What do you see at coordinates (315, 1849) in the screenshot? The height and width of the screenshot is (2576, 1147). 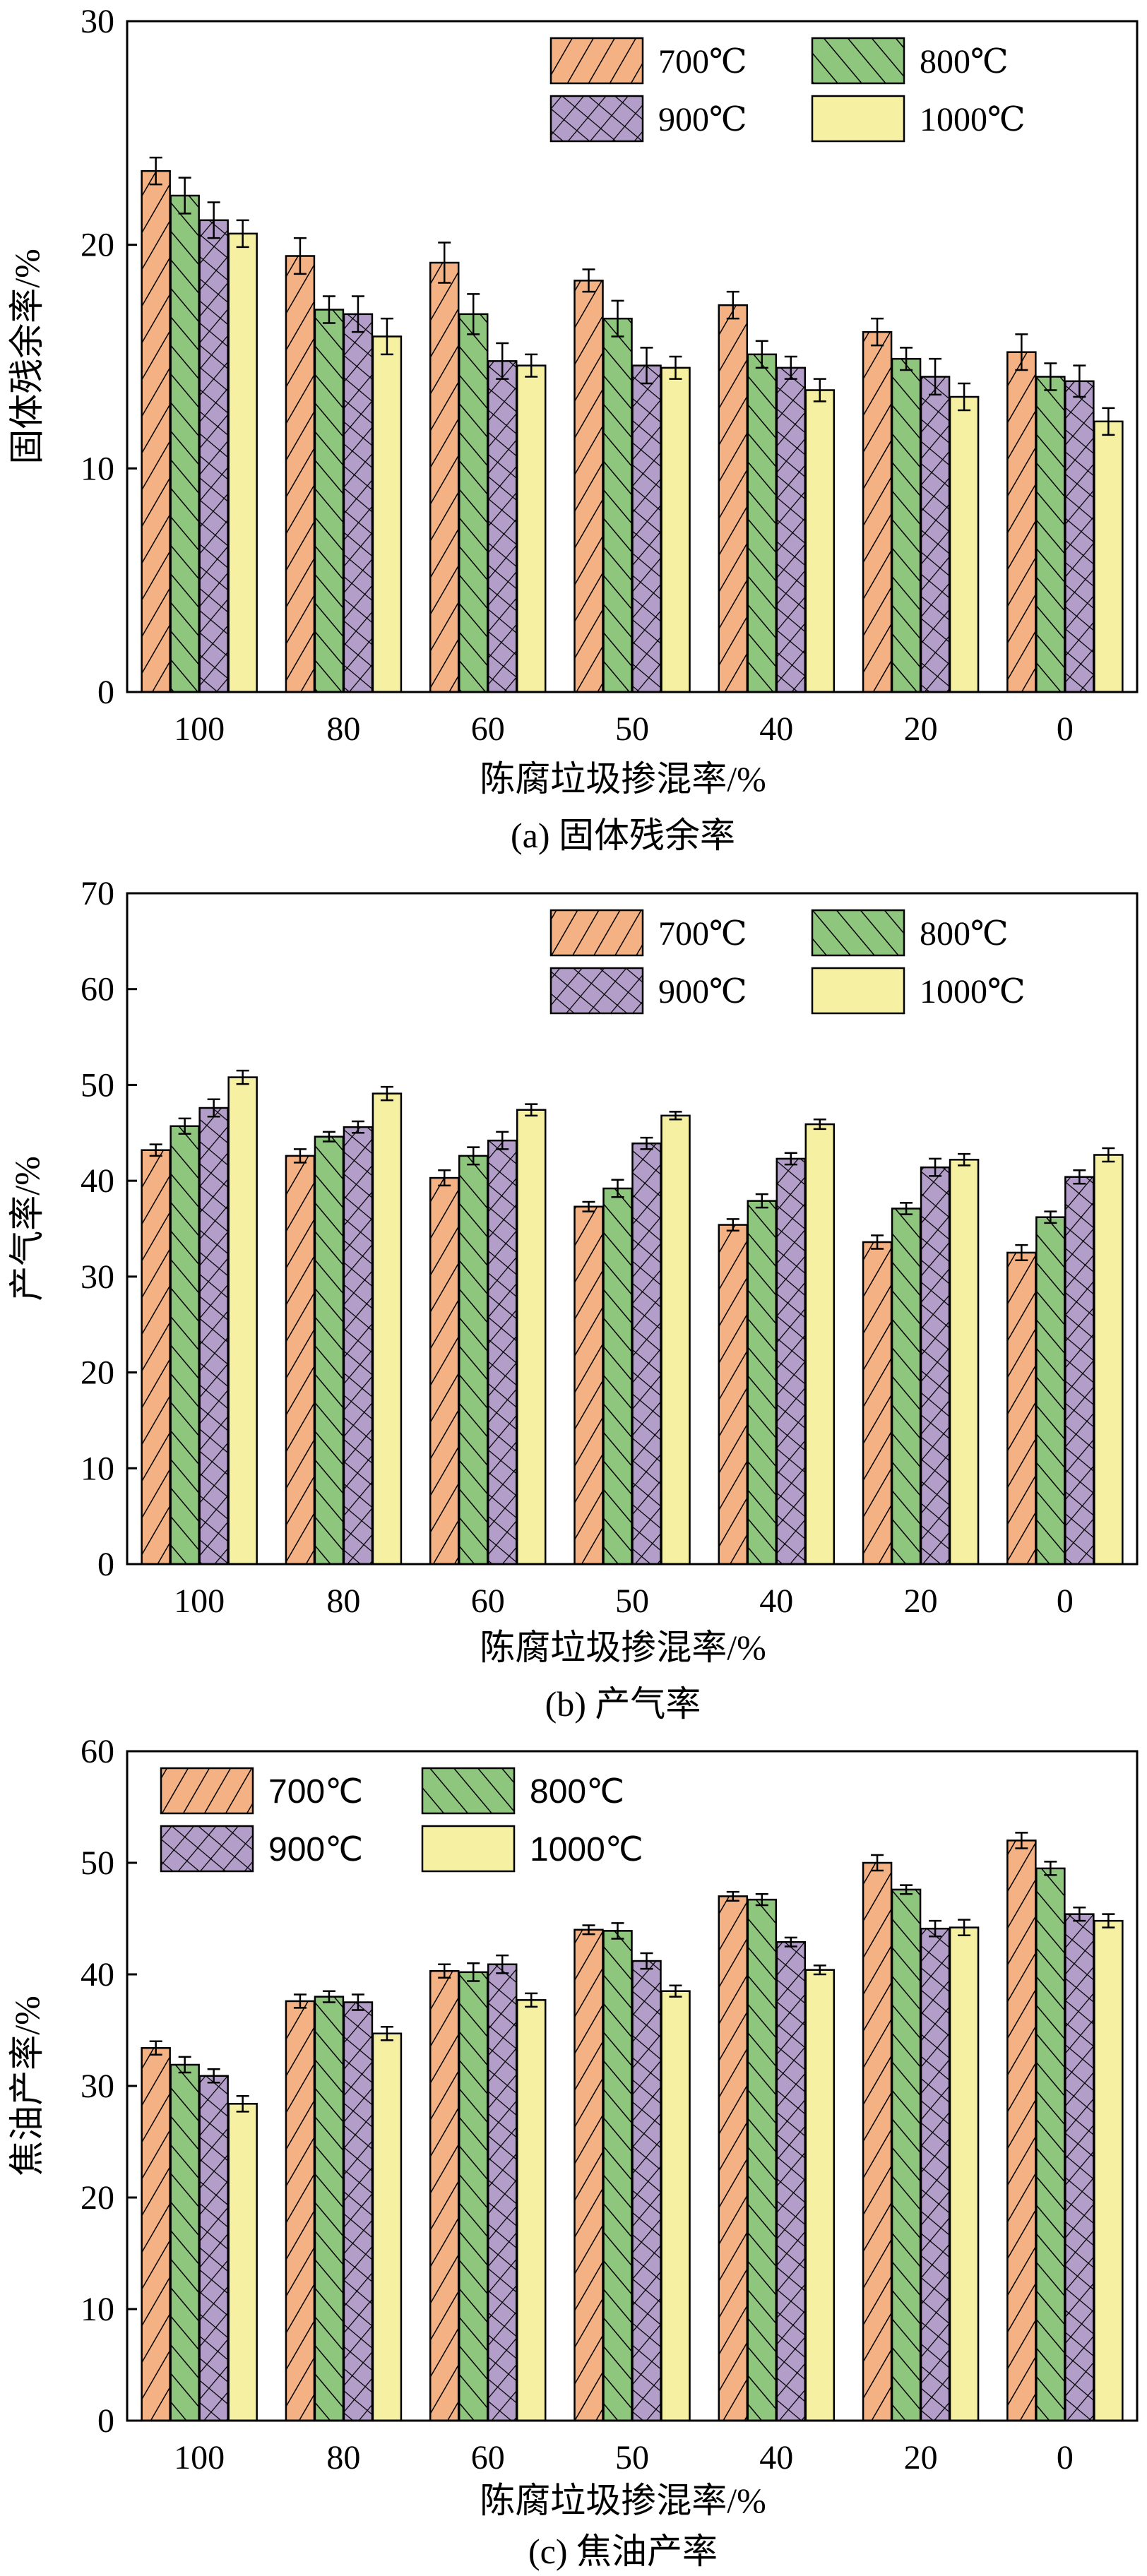 I see `panel-c-legend-label-900c: 900℃` at bounding box center [315, 1849].